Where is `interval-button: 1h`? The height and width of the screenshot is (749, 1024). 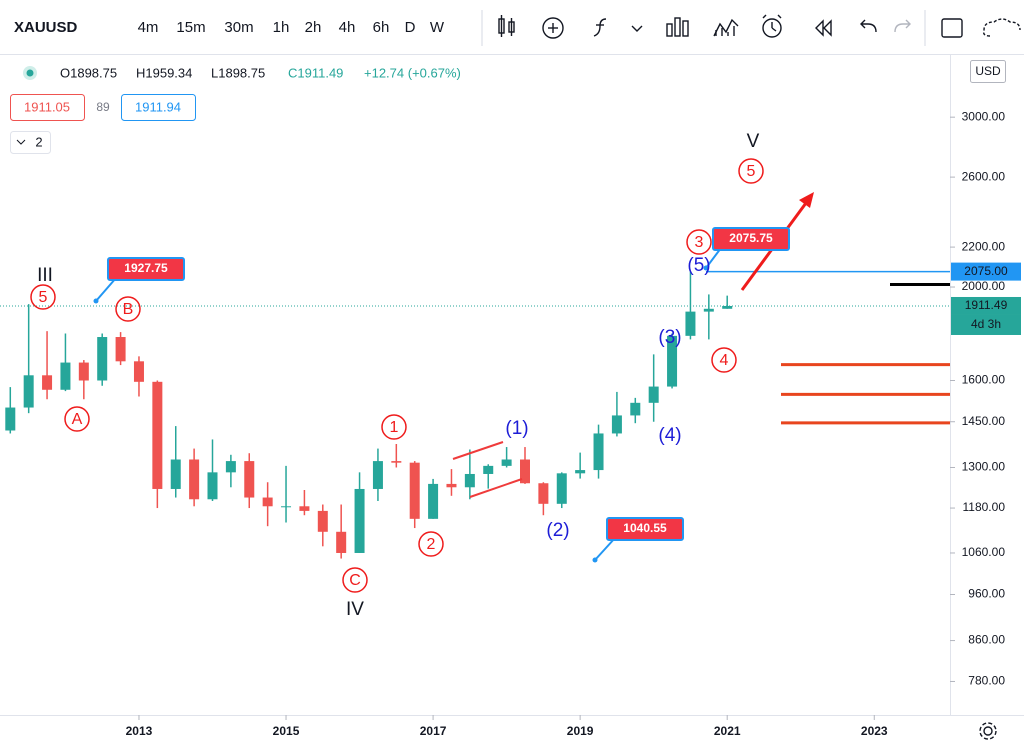 interval-button: 1h is located at coordinates (281, 27).